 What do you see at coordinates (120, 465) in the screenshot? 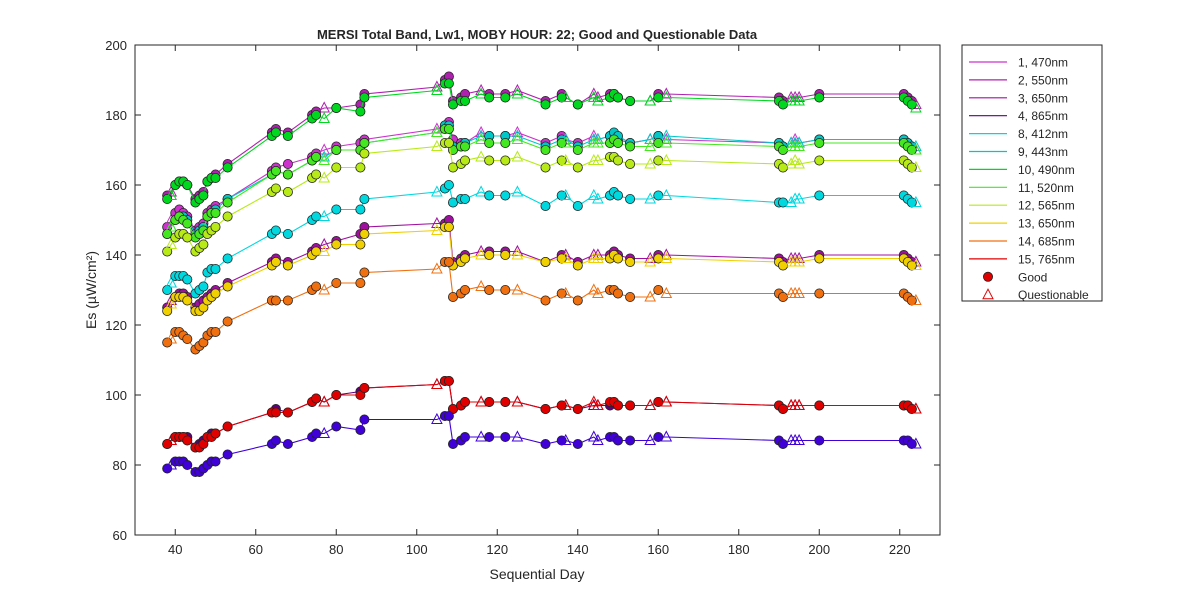
I see `y-tick-label: 80` at bounding box center [120, 465].